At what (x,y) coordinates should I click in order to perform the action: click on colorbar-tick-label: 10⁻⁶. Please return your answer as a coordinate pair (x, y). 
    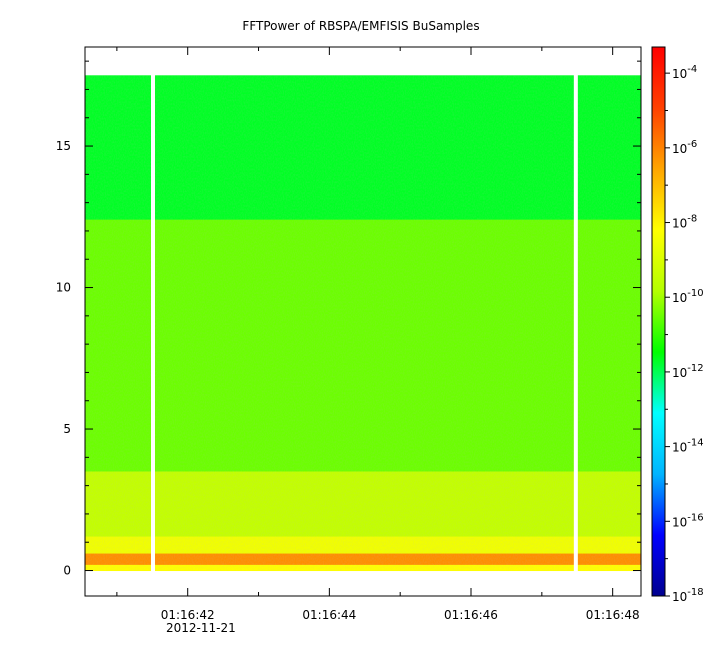
    Looking at the image, I should click on (684, 147).